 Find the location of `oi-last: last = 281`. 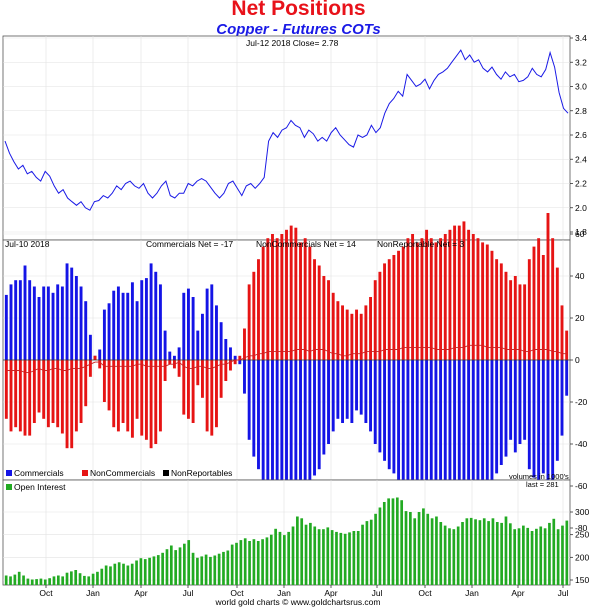

oi-last: last = 281 is located at coordinates (542, 484).